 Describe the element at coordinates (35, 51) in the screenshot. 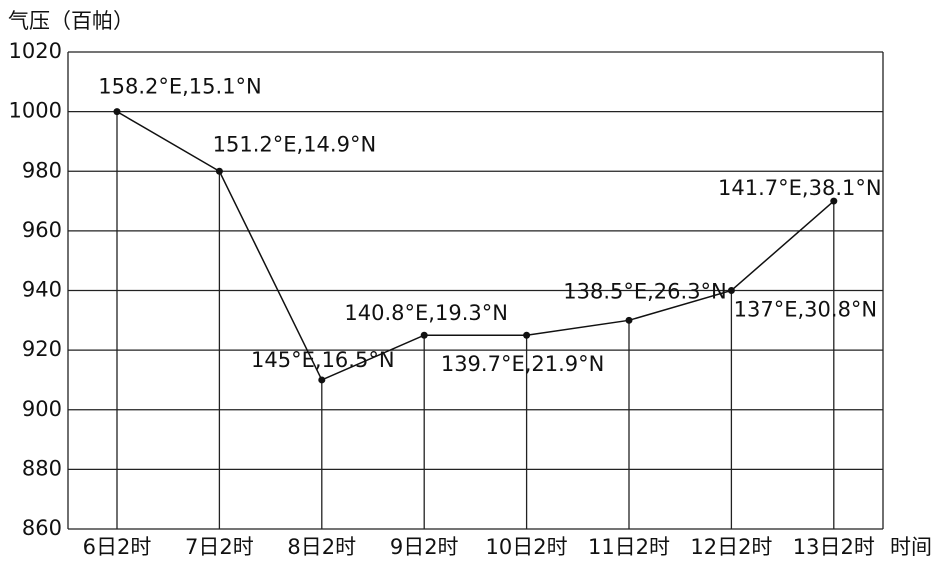

I see `y-tick-label: 1020` at that location.